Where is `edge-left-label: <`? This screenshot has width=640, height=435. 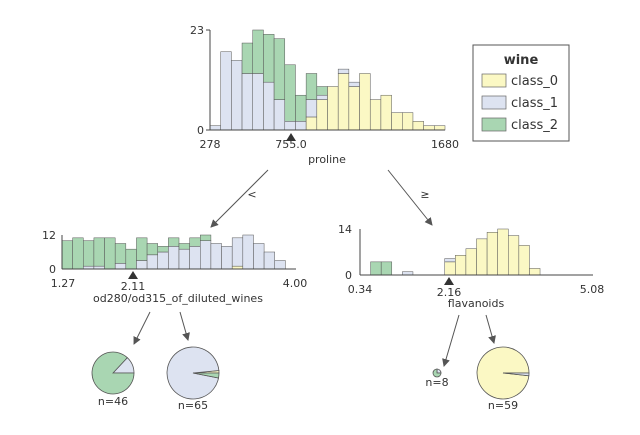
edge-left-label: < is located at coordinates (251, 194).